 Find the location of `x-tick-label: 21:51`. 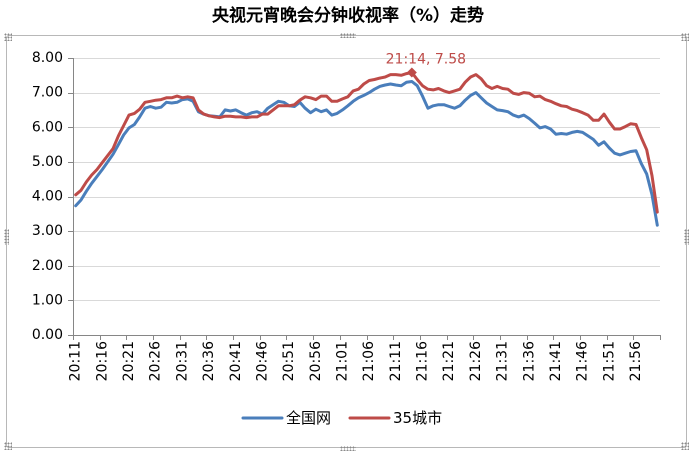

x-tick-label: 21:51 is located at coordinates (609, 361).